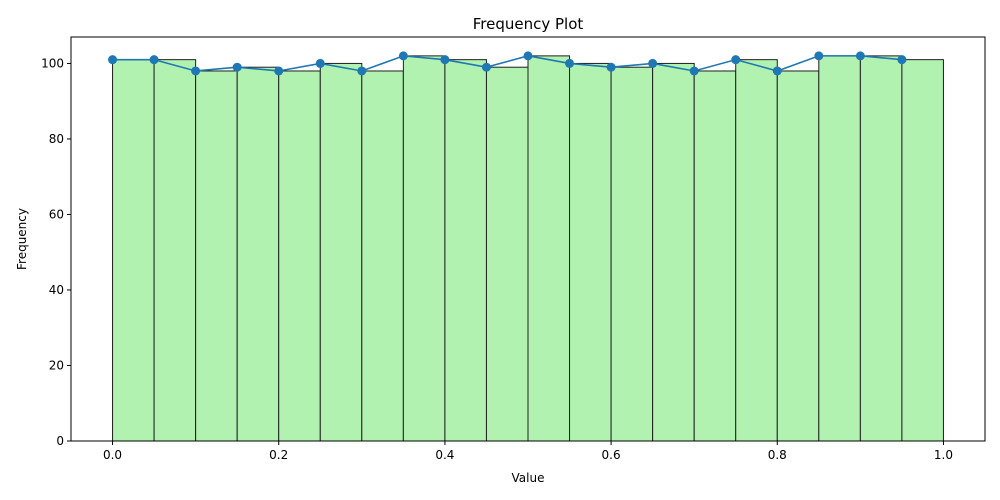 The width and height of the screenshot is (1000, 500). I want to click on y-tick-label: 60, so click(56, 214).